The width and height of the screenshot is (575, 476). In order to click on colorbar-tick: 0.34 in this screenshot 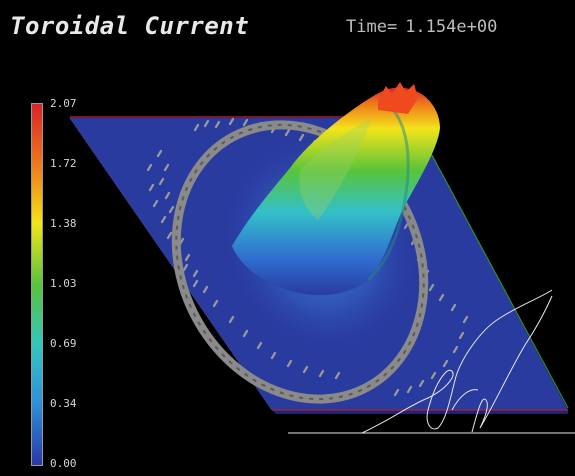, I will do `click(63, 403)`.